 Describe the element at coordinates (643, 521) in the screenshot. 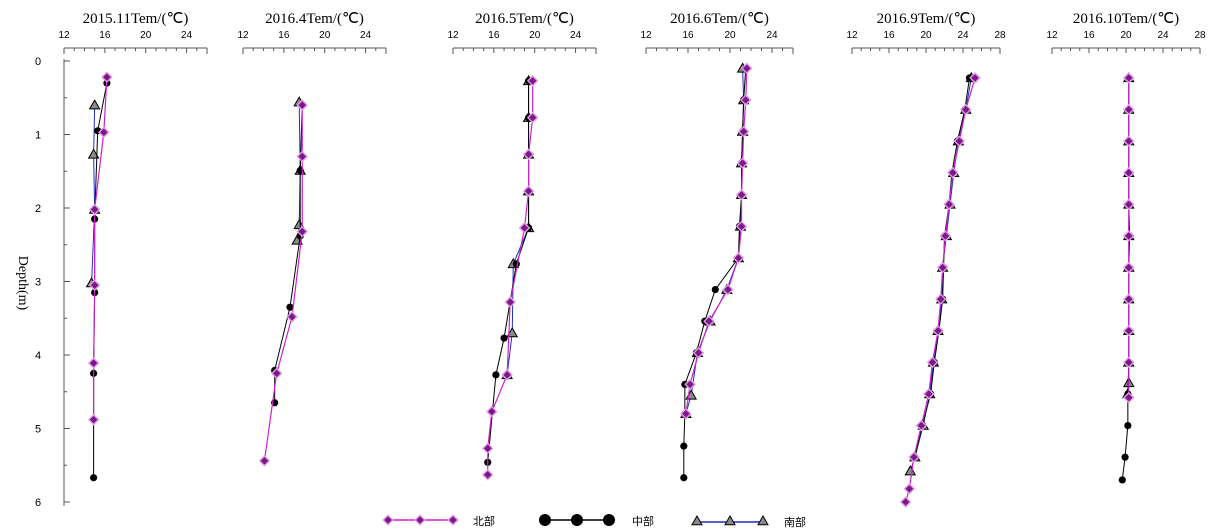

I see `legend-label-middle: 中部` at that location.